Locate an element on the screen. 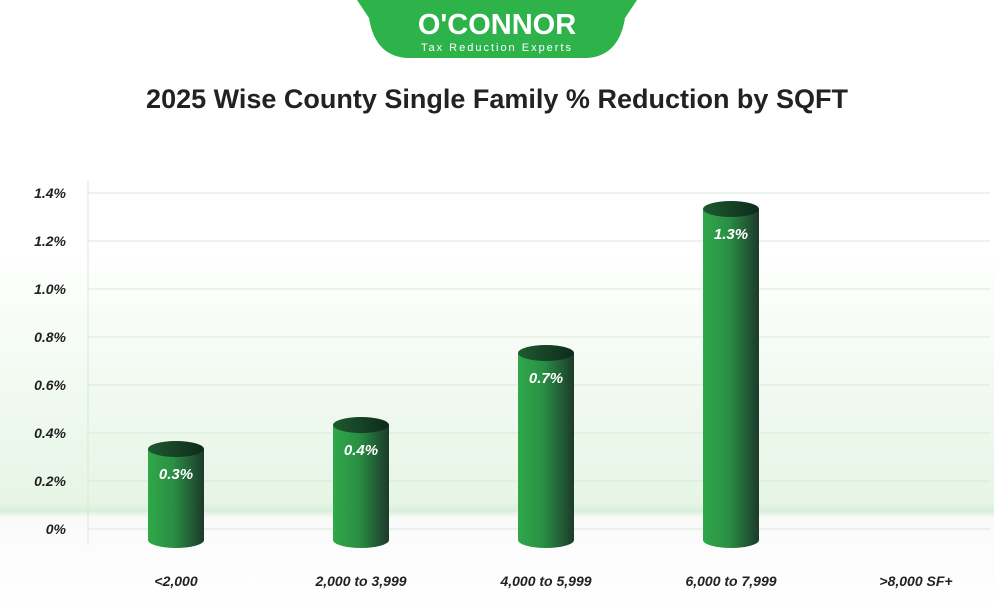 The height and width of the screenshot is (612, 994). x-tick-label: 2,000 to 3,999 is located at coordinates (360, 581).